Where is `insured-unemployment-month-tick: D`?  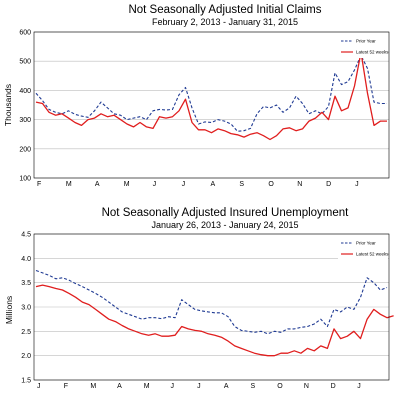
insured-unemployment-month-tick: D is located at coordinates (333, 386).